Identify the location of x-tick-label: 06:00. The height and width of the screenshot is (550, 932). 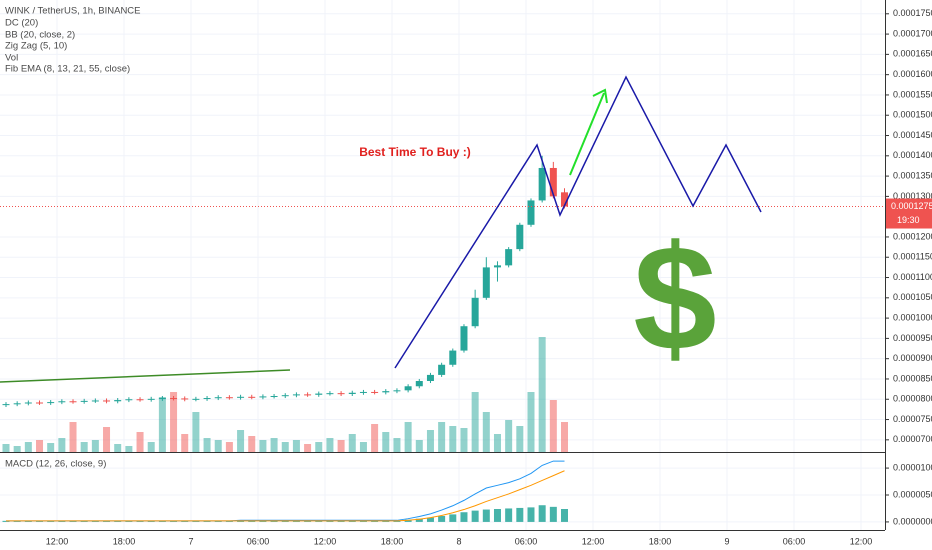
(526, 541).